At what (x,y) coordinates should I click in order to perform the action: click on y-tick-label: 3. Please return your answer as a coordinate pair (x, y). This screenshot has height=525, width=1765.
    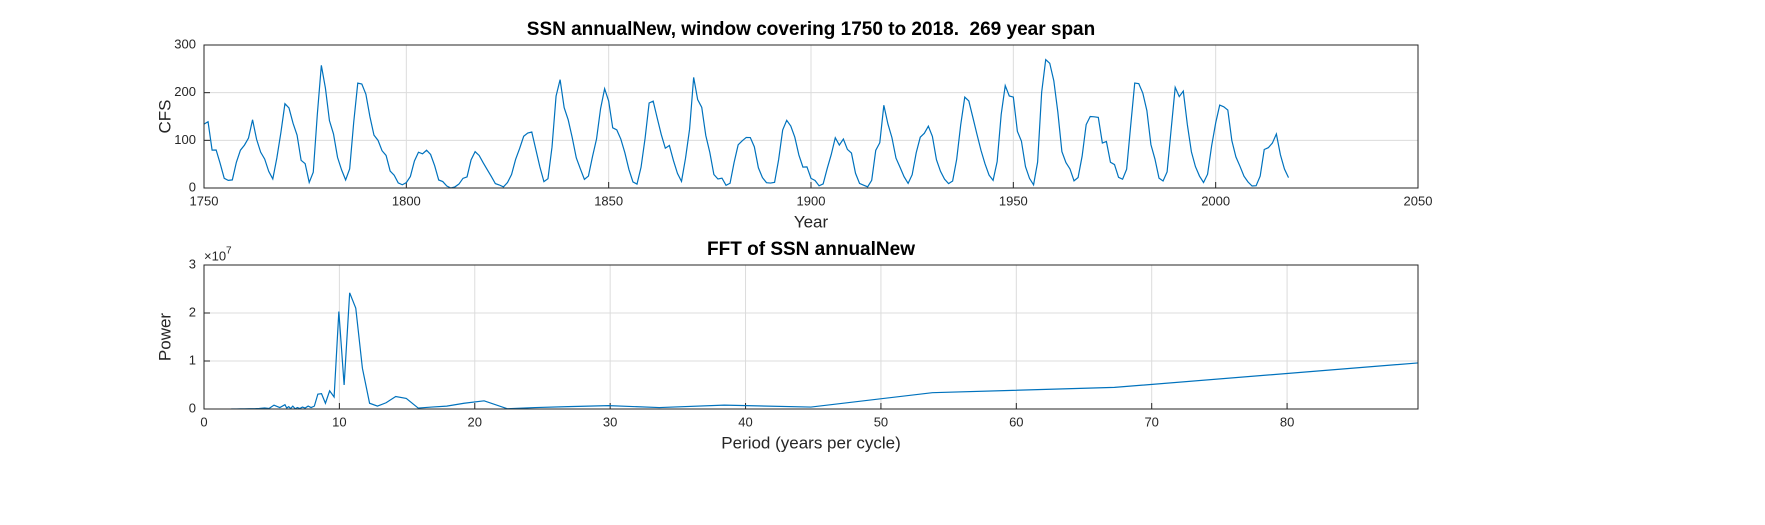
    Looking at the image, I should click on (192, 263).